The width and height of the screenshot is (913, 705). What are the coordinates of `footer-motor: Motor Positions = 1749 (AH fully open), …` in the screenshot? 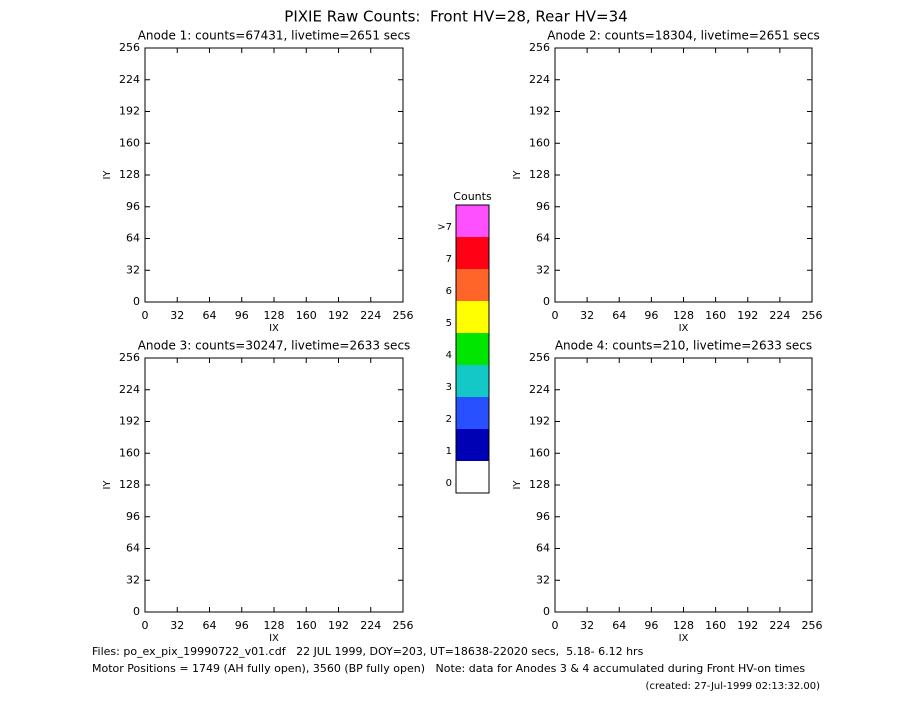 It's located at (448, 668).